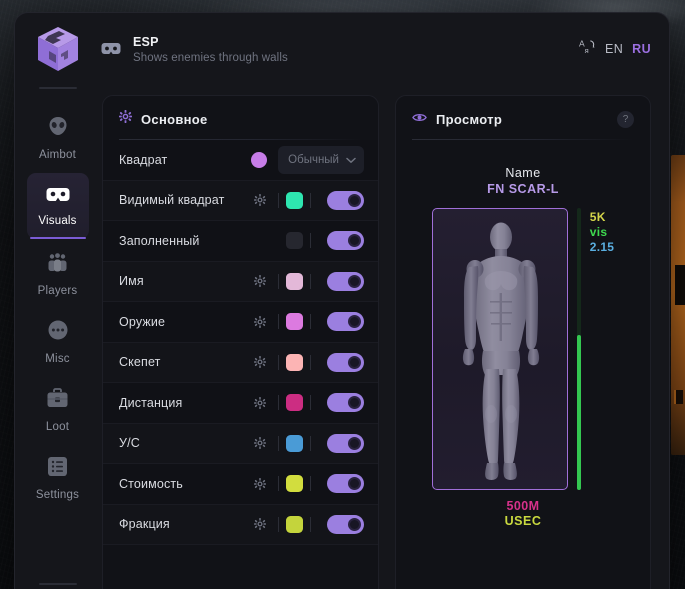  Describe the element at coordinates (57, 220) in the screenshot. I see `sidebar-item-label: Visuals` at that location.